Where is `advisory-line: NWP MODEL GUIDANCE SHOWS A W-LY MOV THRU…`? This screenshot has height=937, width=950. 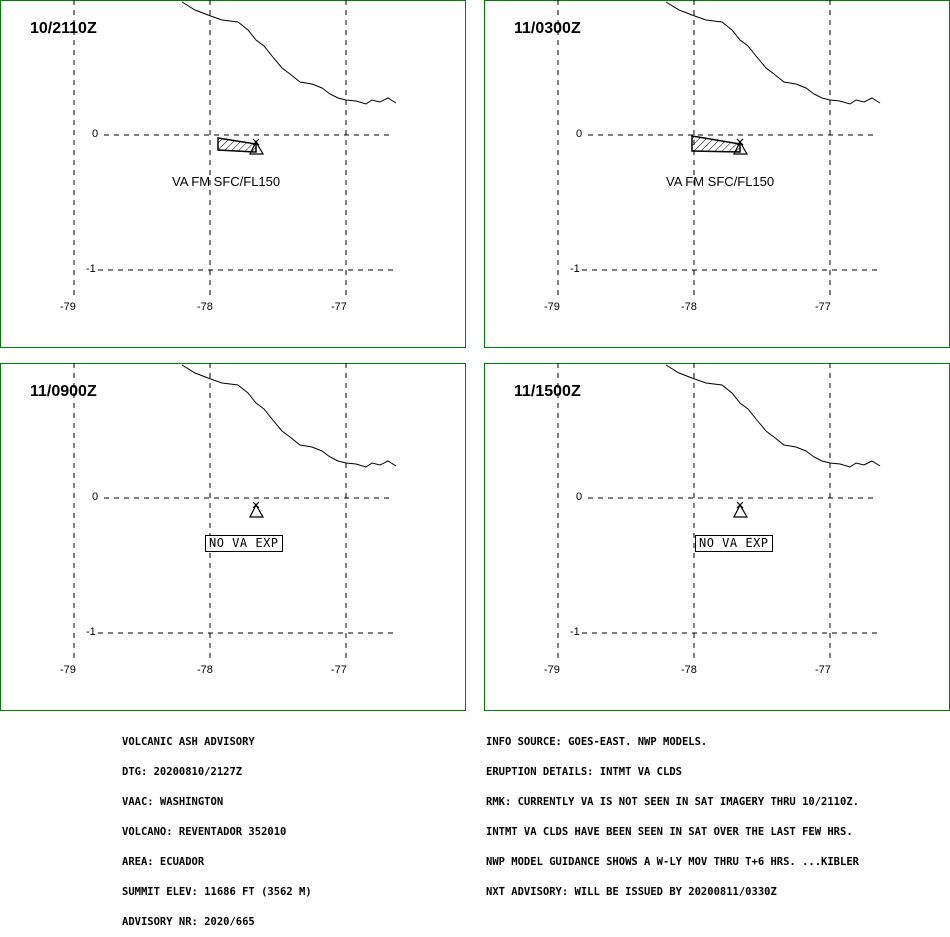 advisory-line: NWP MODEL GUIDANCE SHOWS A W-LY MOV THRU… is located at coordinates (672, 862).